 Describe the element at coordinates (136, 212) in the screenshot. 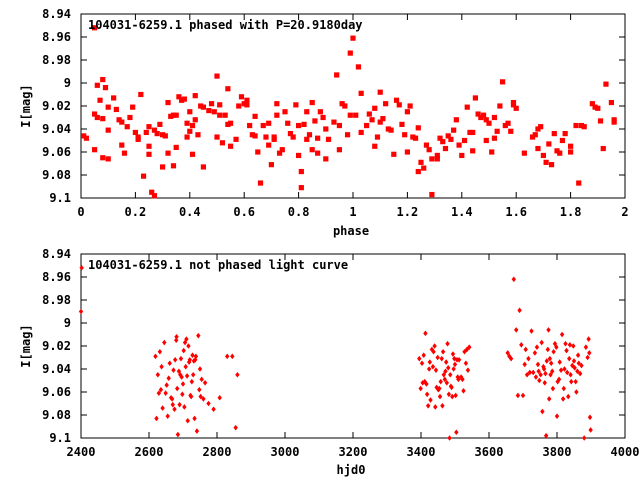

I see `phased-x-tick-label: 0.2` at that location.